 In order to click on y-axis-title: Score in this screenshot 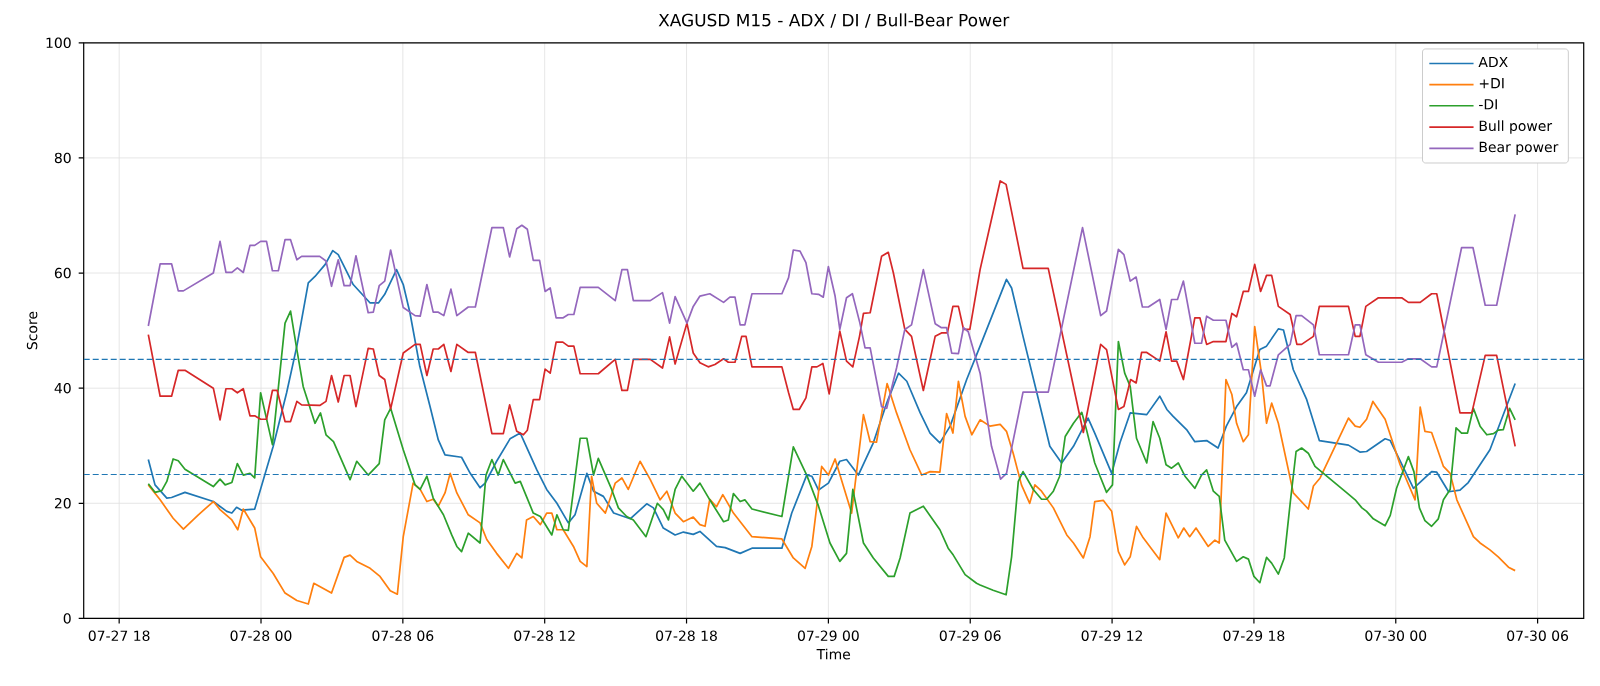, I will do `click(32, 330)`.